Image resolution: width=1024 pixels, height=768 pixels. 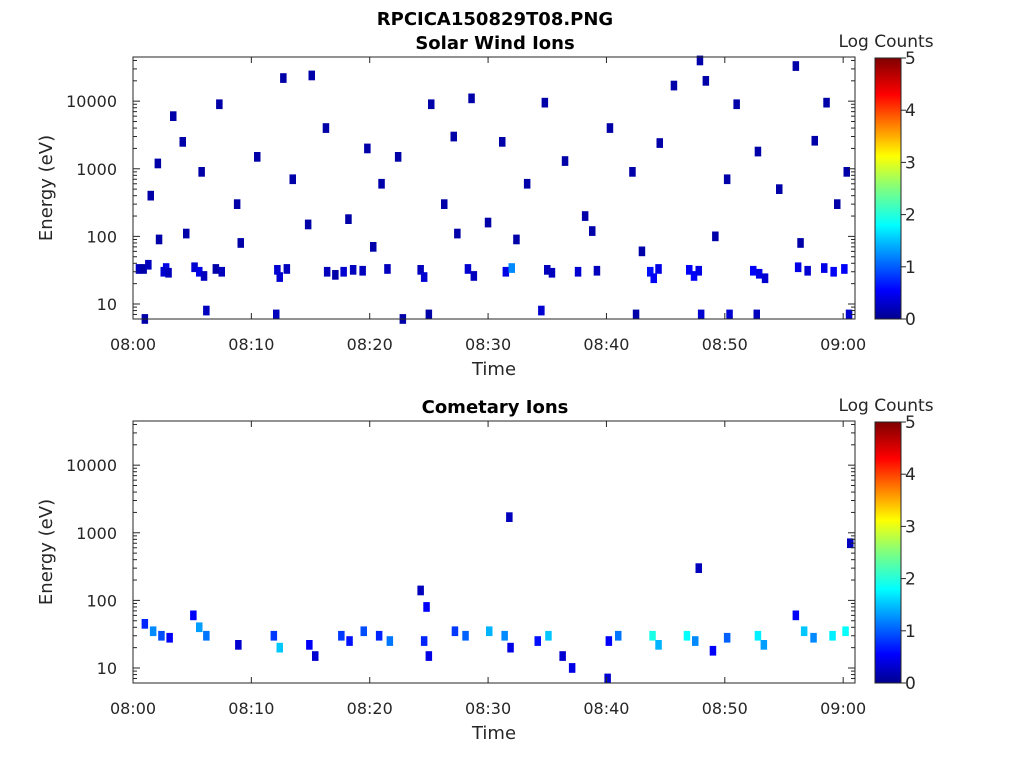 I want to click on x-tick-label: 08:50, so click(x=725, y=708).